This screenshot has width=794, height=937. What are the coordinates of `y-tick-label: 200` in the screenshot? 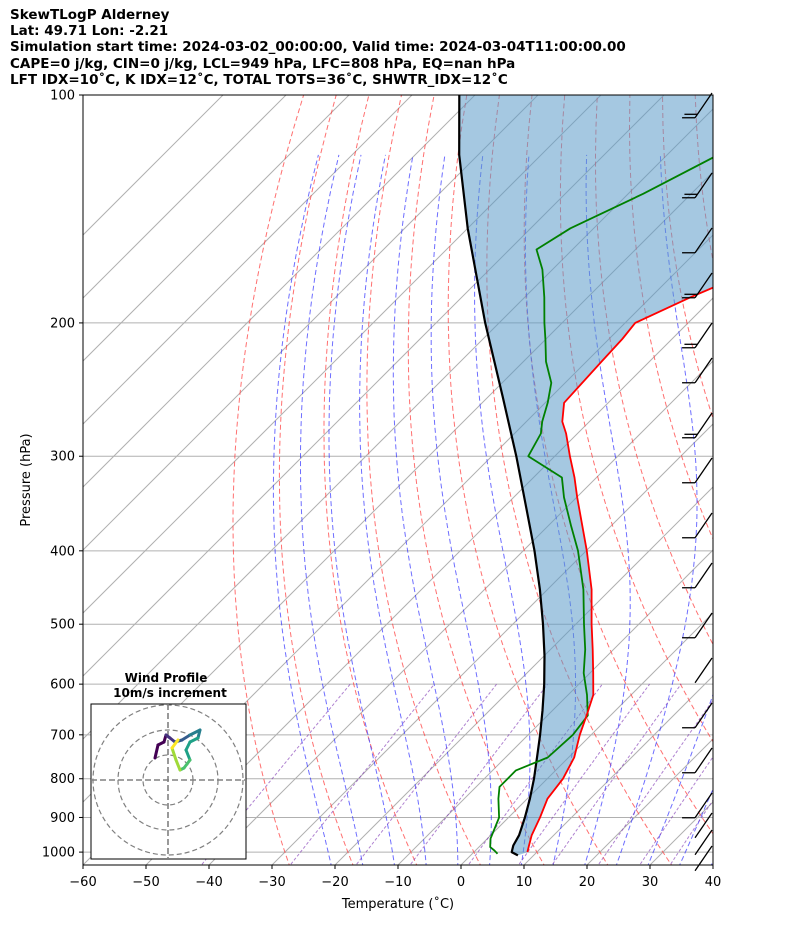 It's located at (62, 323).